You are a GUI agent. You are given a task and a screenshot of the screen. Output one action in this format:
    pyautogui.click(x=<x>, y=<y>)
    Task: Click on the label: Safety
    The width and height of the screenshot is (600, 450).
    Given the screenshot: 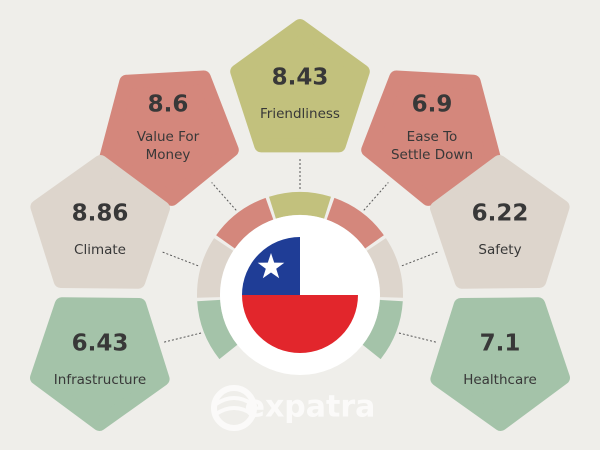 What is the action you would take?
    pyautogui.click(x=499, y=250)
    